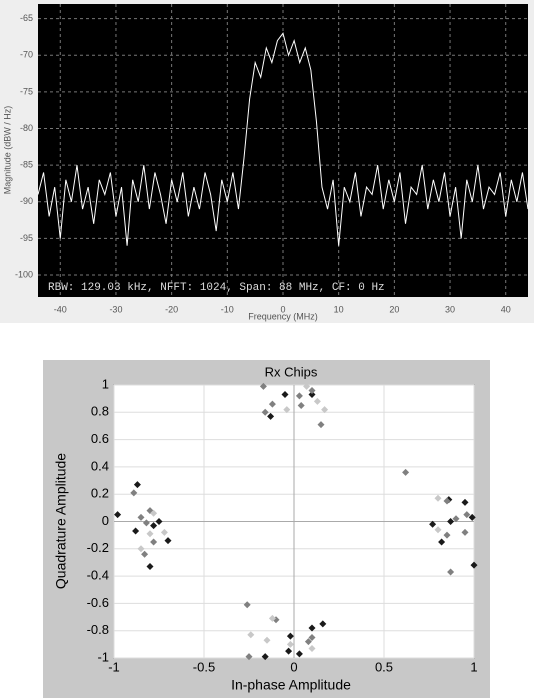 The height and width of the screenshot is (698, 534). What do you see at coordinates (291, 685) in the screenshot?
I see `x-axis-label: In-phase Amplitude` at bounding box center [291, 685].